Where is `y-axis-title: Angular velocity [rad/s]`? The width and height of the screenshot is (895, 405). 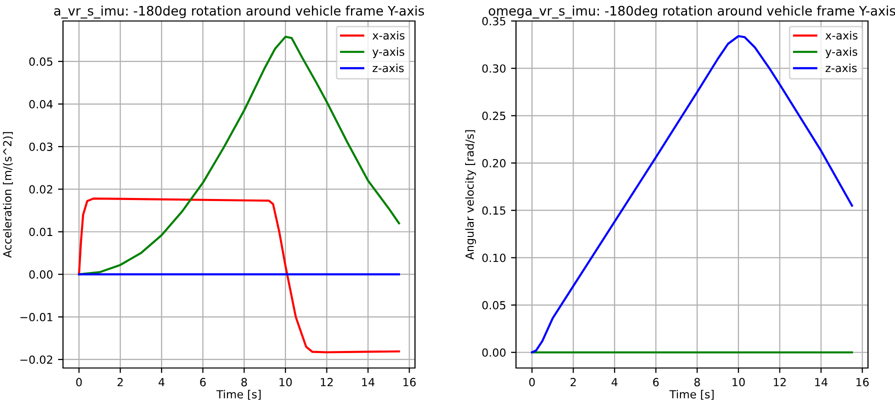 y-axis-title: Angular velocity [rad/s] is located at coordinates (470, 195).